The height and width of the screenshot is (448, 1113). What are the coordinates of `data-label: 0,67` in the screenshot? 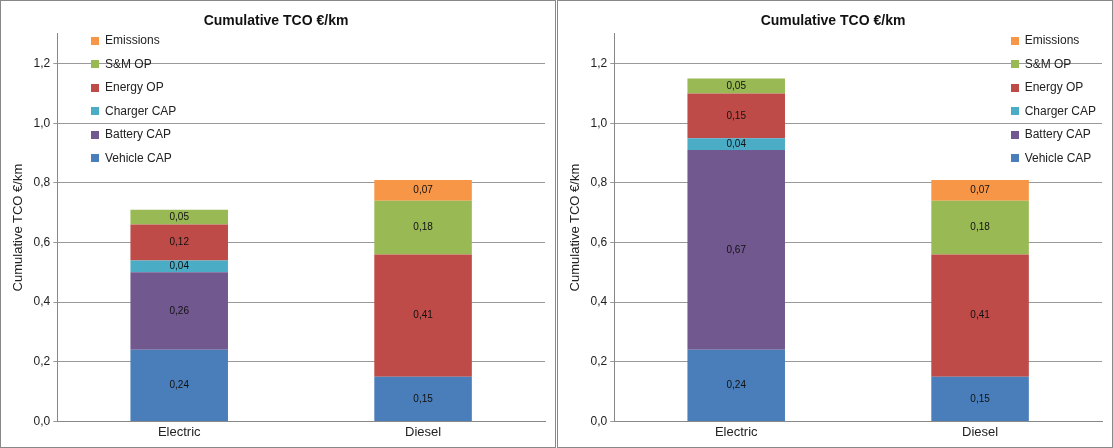 It's located at (736, 249).